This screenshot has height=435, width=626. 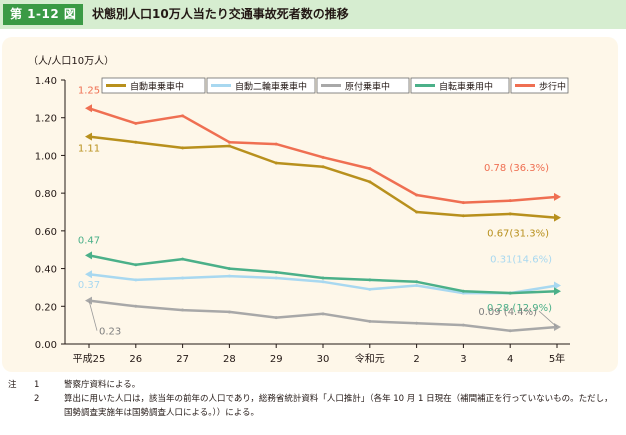 I want to click on x-tick-label: 2, so click(x=416, y=359).